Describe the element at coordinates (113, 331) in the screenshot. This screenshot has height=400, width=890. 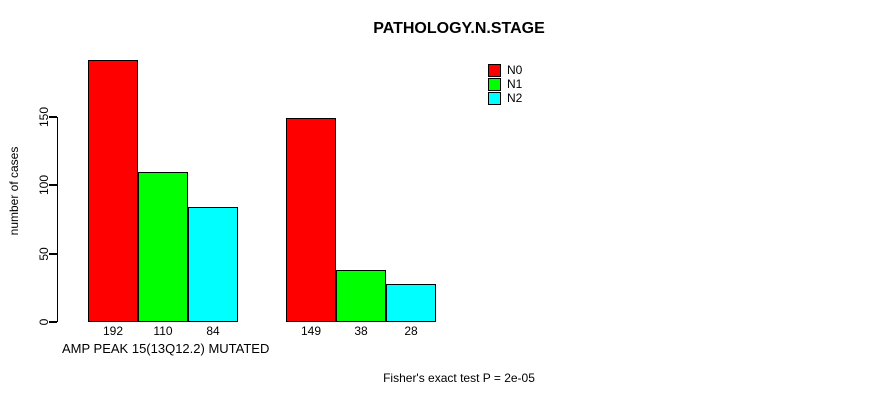
I see `bar-value-label: 192` at that location.